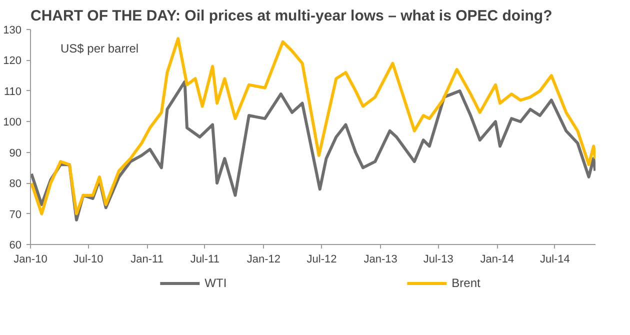 The image size is (630, 335). What do you see at coordinates (99, 49) in the screenshot?
I see `annotation: US$ per barrel` at bounding box center [99, 49].